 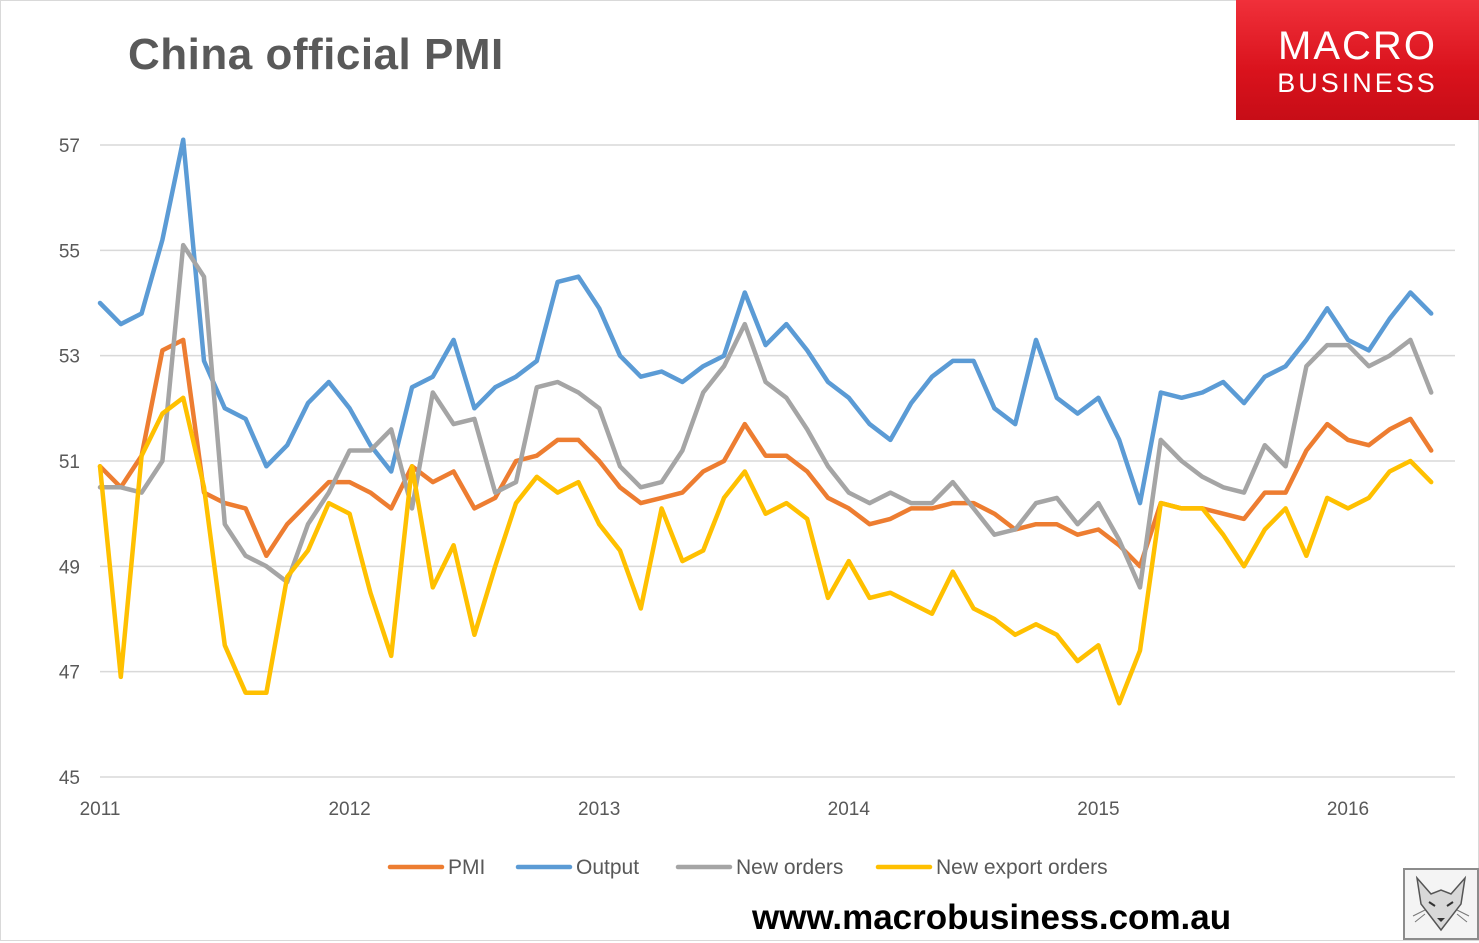 I want to click on logo-line-1: MACRO, so click(x=1357, y=46).